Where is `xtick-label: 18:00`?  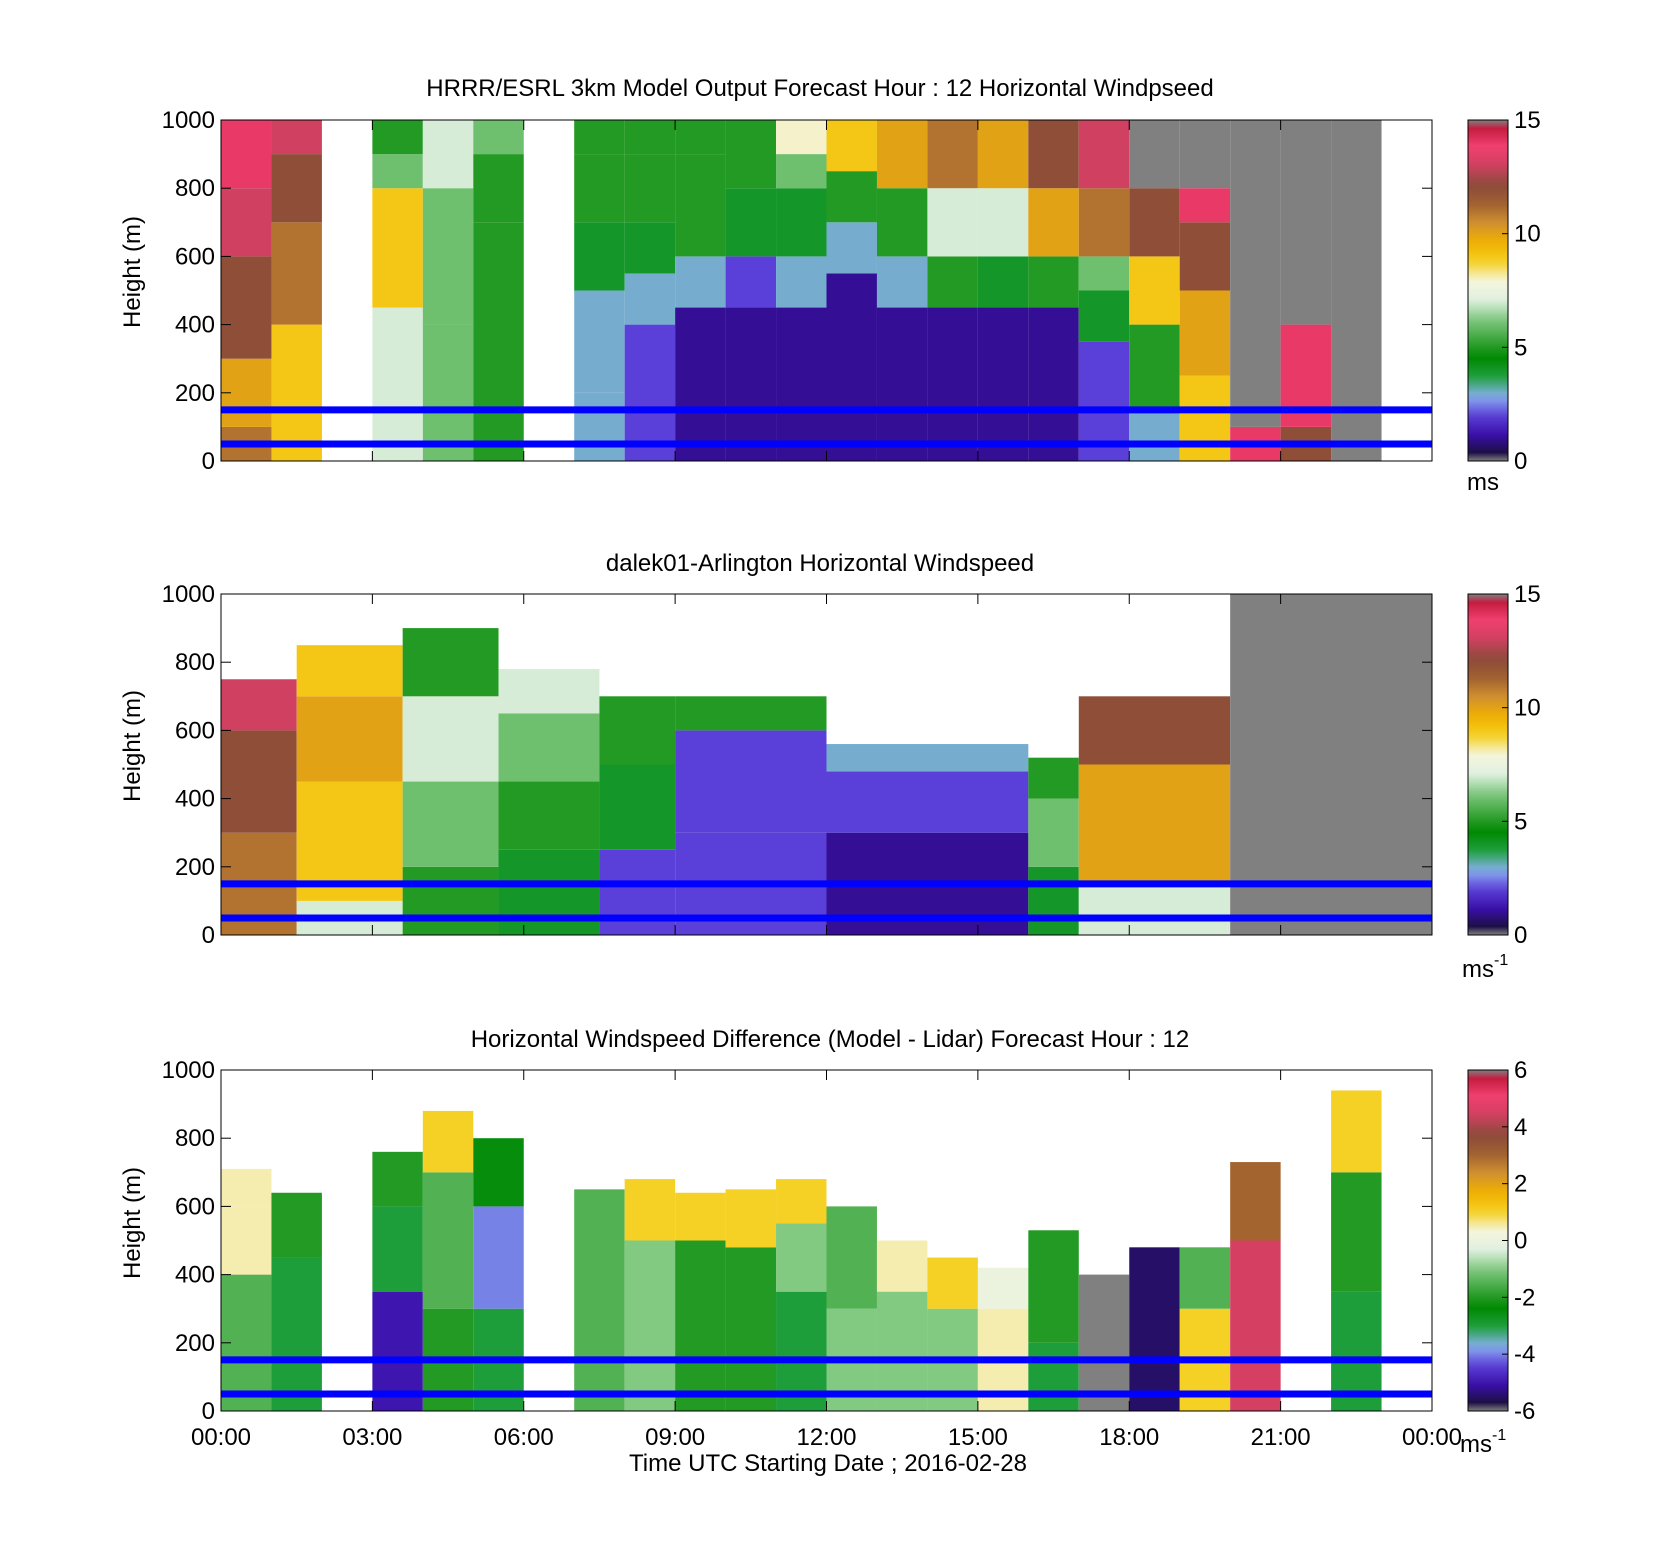
xtick-label: 18:00 is located at coordinates (1129, 1437).